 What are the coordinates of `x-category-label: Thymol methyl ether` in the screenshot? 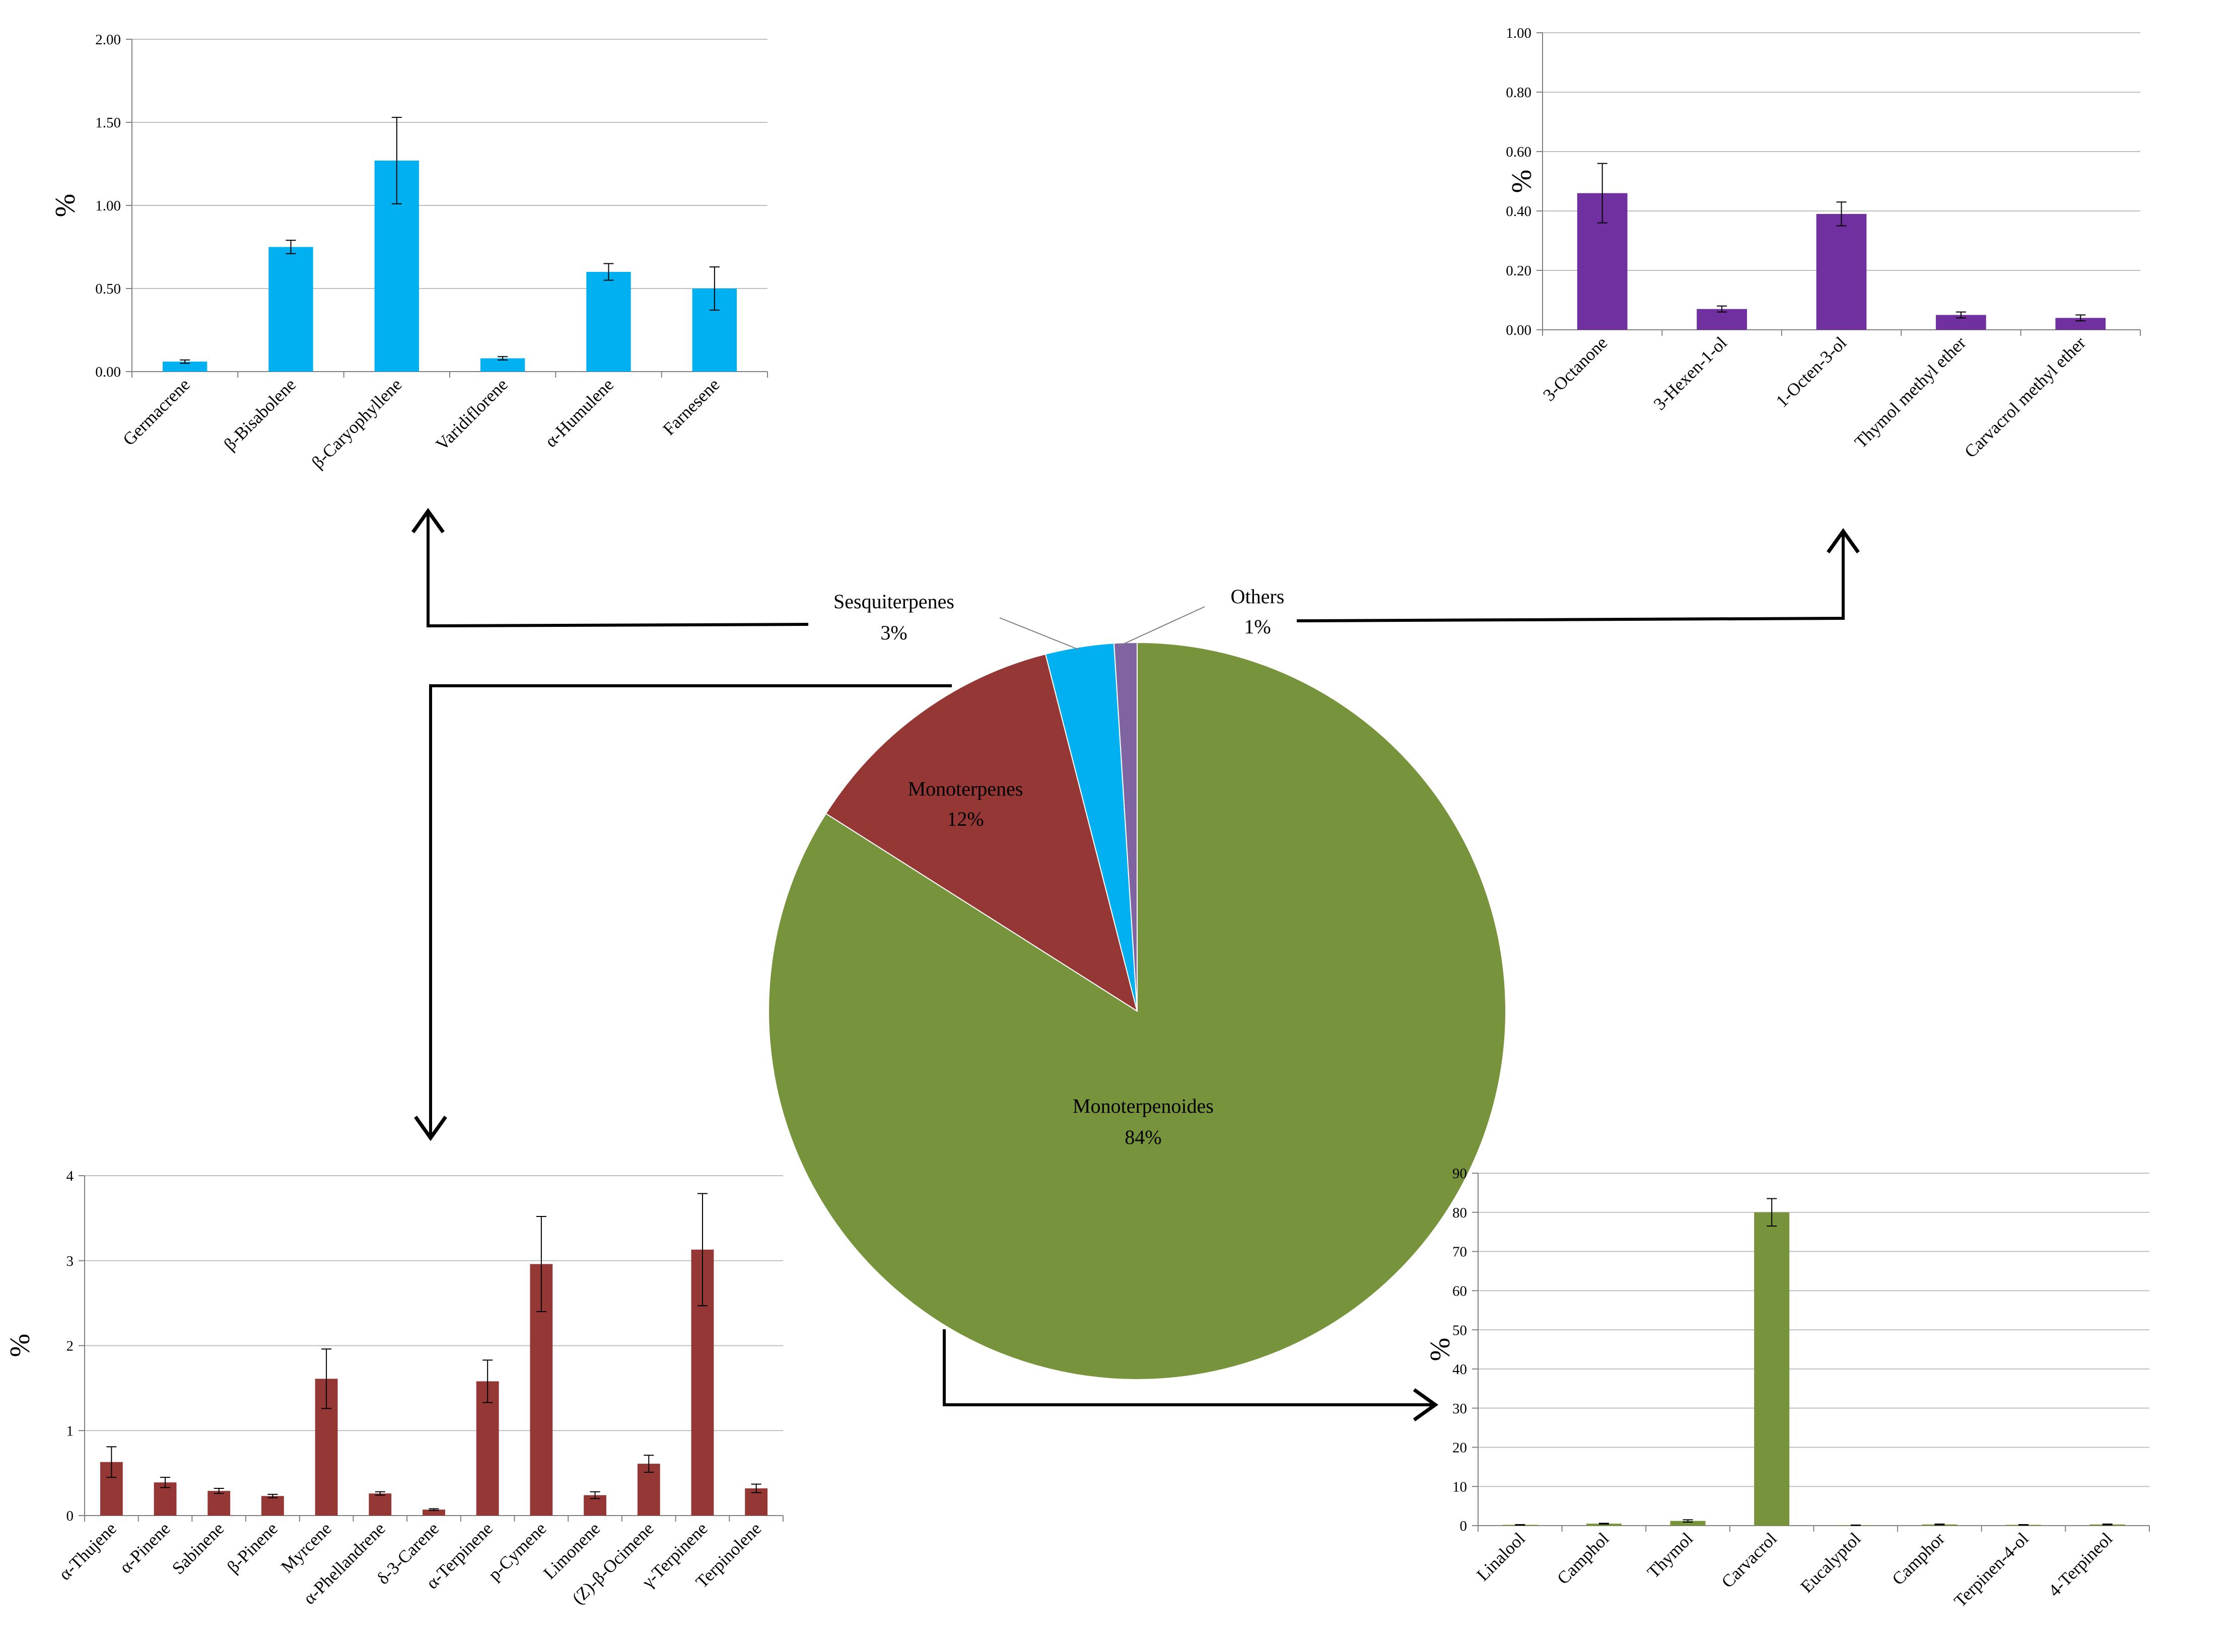 It's located at (1910, 392).